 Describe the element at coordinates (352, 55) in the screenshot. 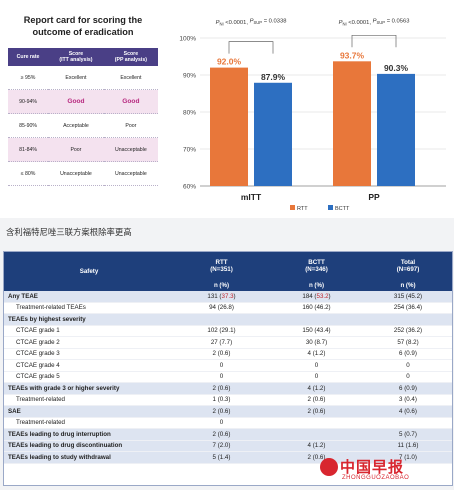

I see `bar-value-label: 93.7%` at that location.